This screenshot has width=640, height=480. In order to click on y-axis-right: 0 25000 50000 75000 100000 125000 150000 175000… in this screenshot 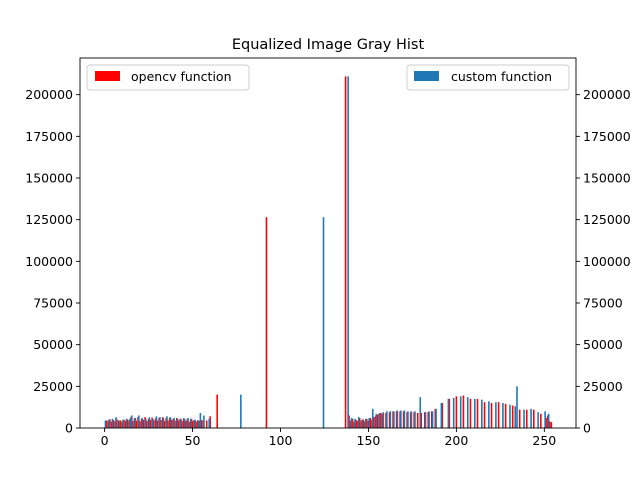, I will do `click(603, 261)`.